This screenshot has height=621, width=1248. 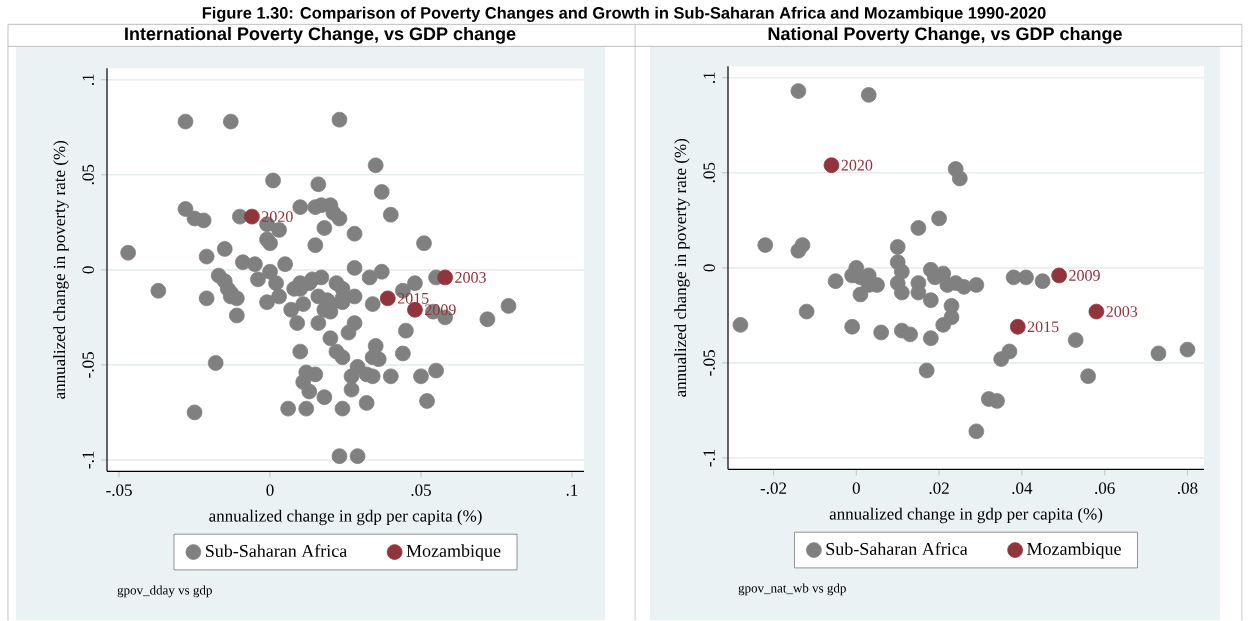 What do you see at coordinates (119, 490) in the screenshot?
I see `x-tick-label: -.05` at bounding box center [119, 490].